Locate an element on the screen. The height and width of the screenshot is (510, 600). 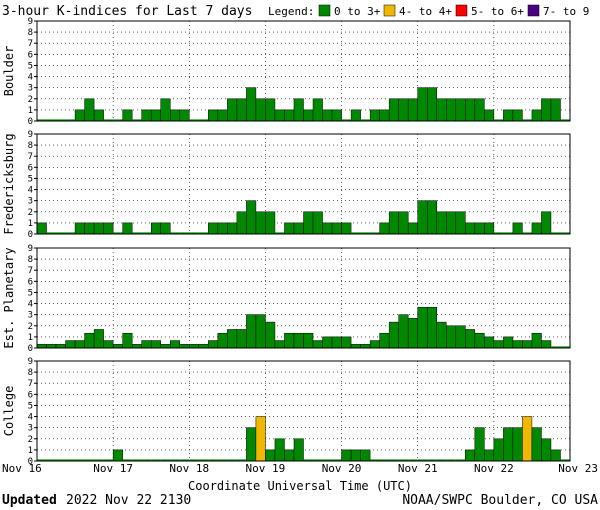
x-tick-label: Nov 21 is located at coordinates (418, 468).